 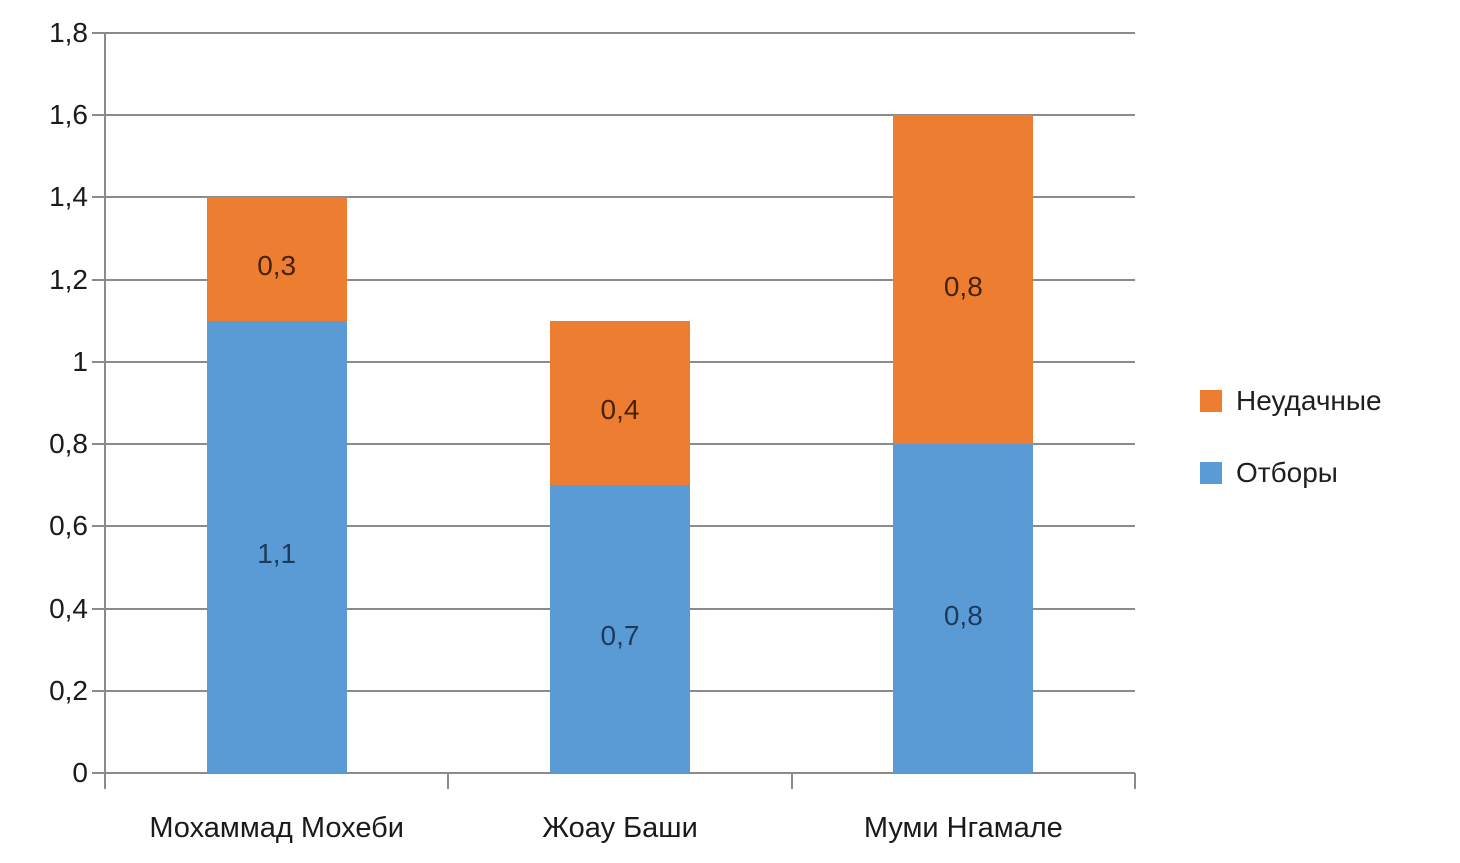 What do you see at coordinates (963, 828) in the screenshot?
I see `x-axis-category-label: Муми Нгамале` at bounding box center [963, 828].